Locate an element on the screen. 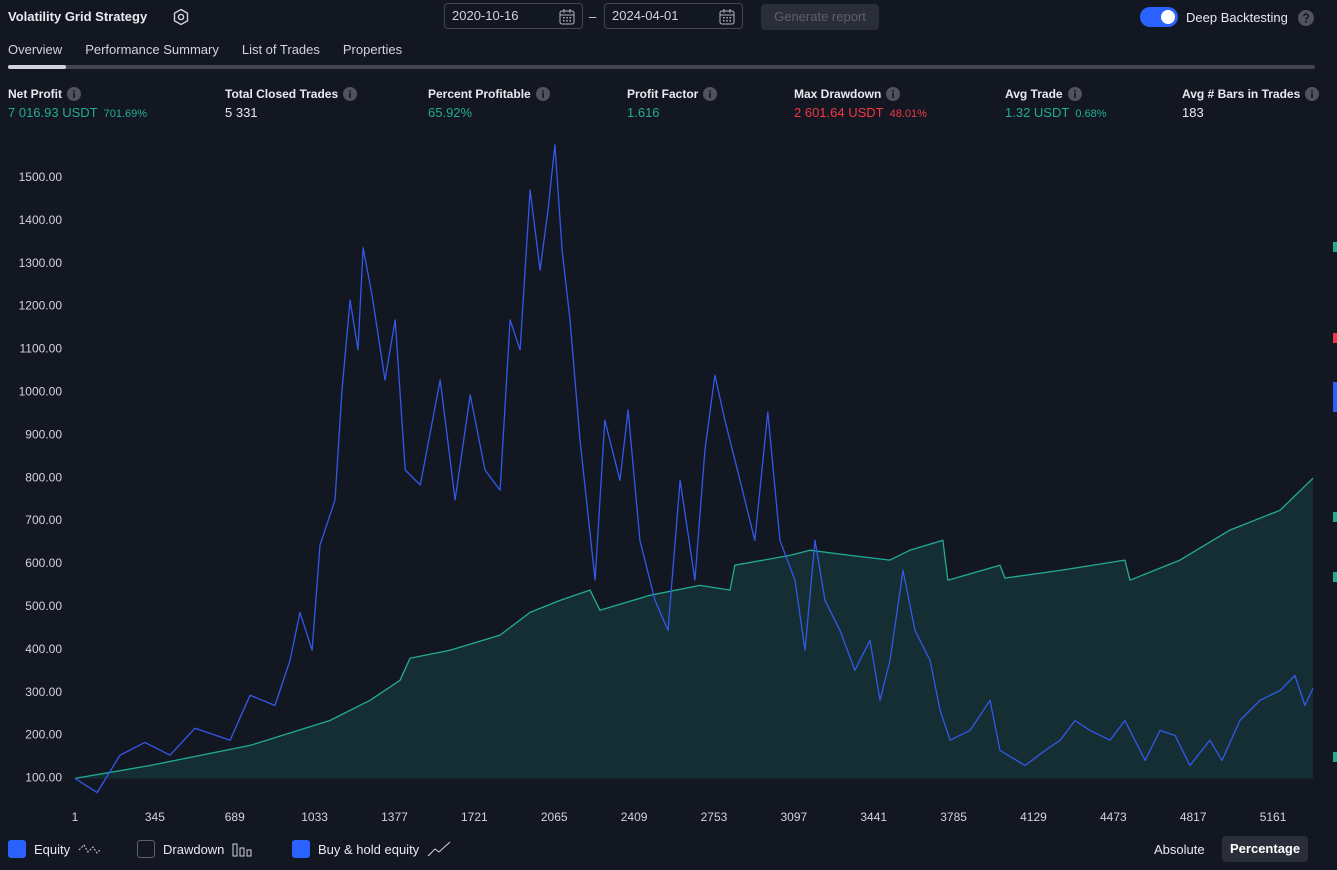 The height and width of the screenshot is (870, 1337). y-tick-label: 900.00 is located at coordinates (43, 434).